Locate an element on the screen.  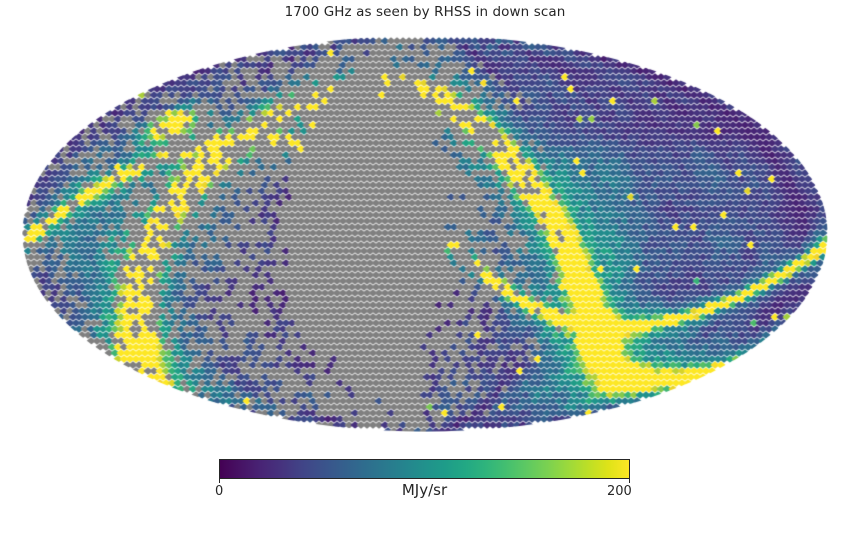
colorbar-tick-label-max: 200 is located at coordinates (619, 491).